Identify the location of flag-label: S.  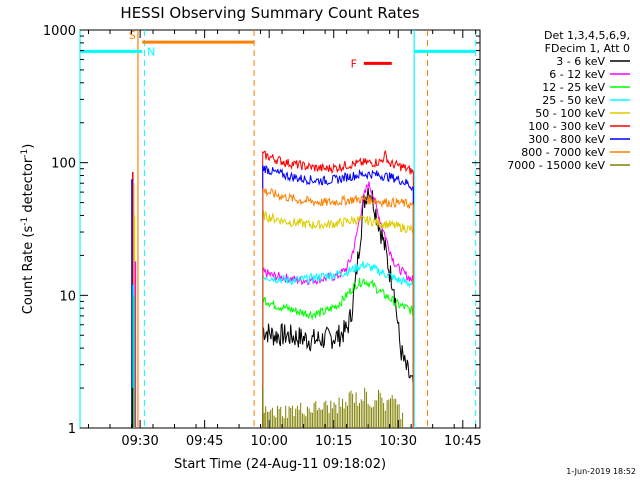
(132, 35).